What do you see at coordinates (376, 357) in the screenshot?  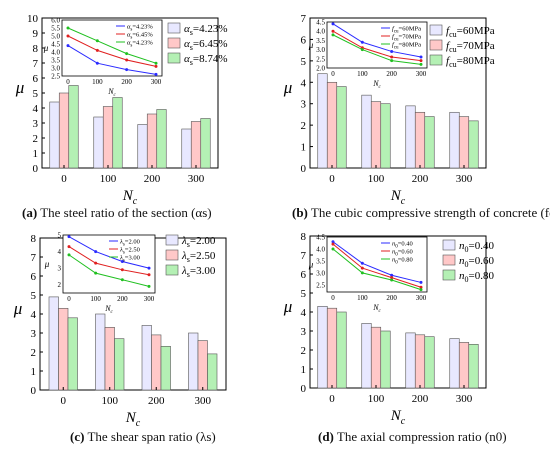 I see `bar-d-s1-c1` at bounding box center [376, 357].